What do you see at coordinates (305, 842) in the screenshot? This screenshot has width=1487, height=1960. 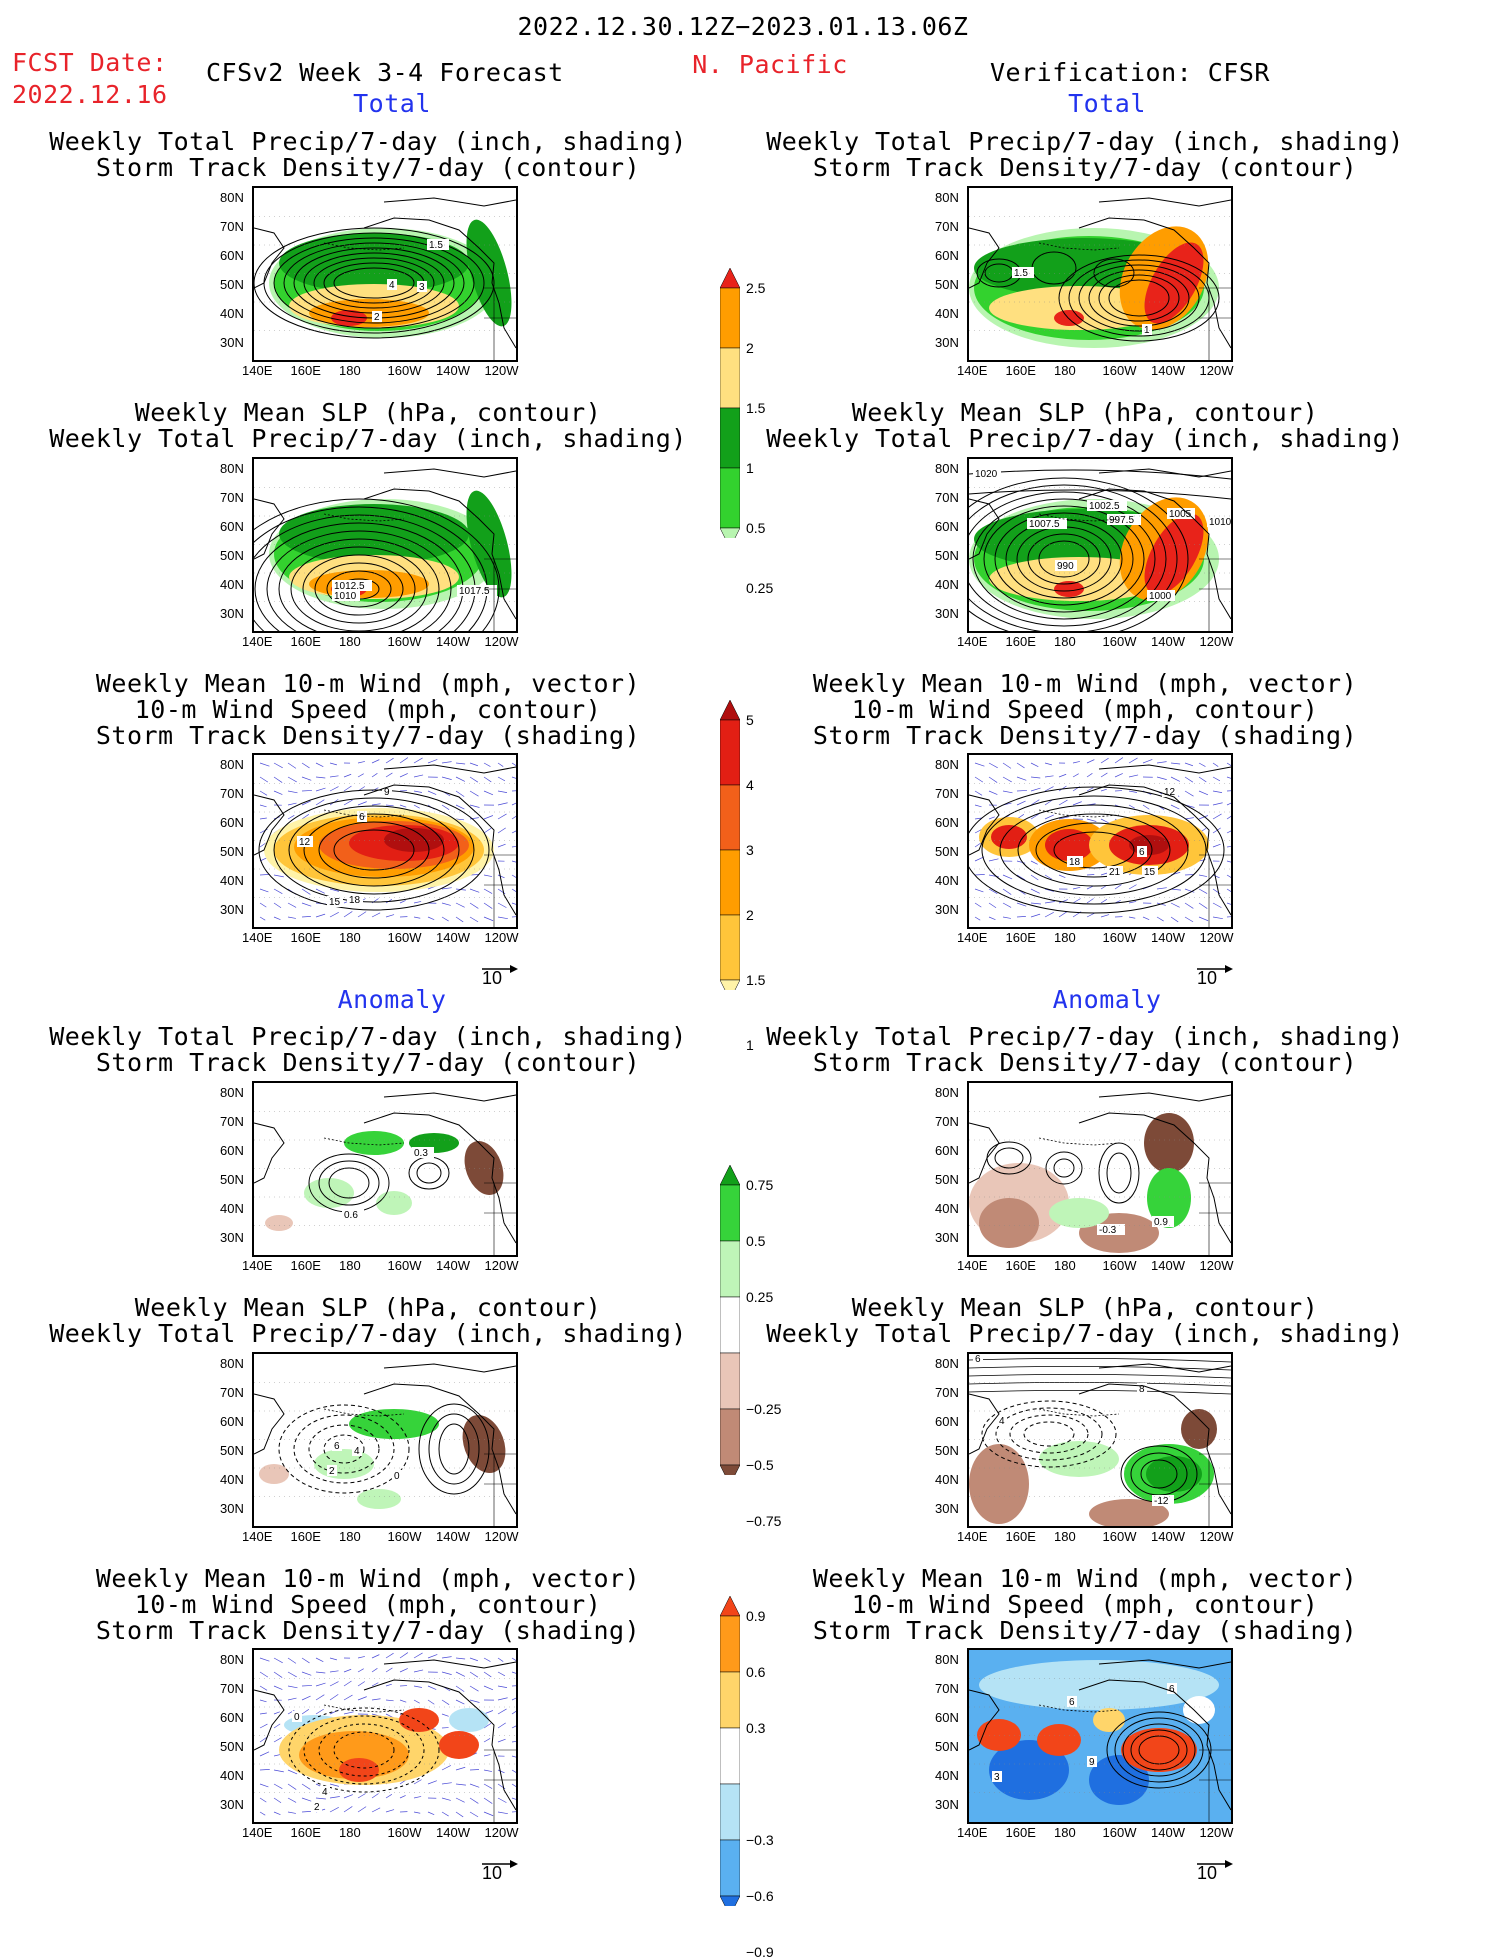 I see `contour-label: 12` at bounding box center [305, 842].